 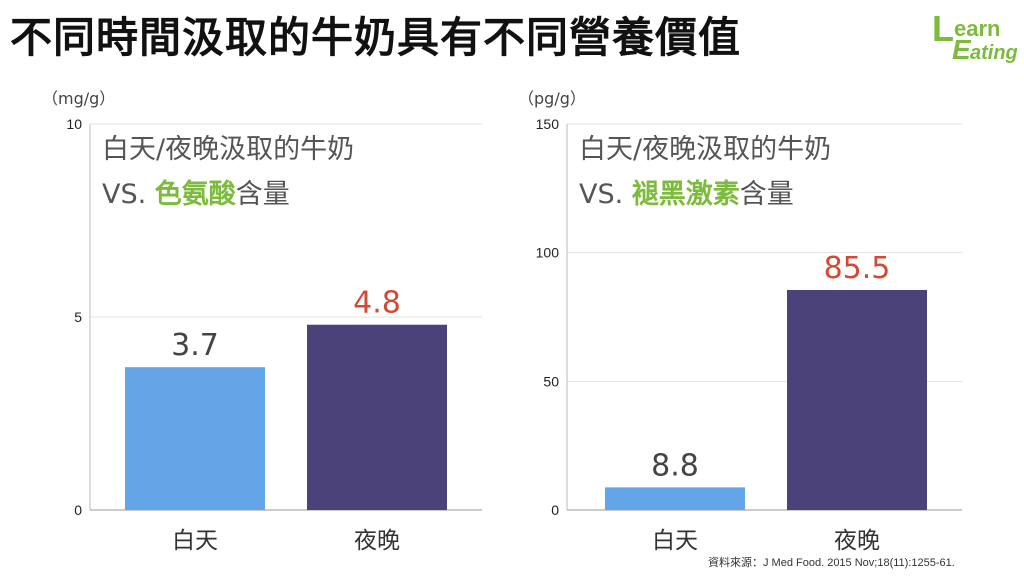 I want to click on y-tick-label: 5, so click(x=78, y=317).